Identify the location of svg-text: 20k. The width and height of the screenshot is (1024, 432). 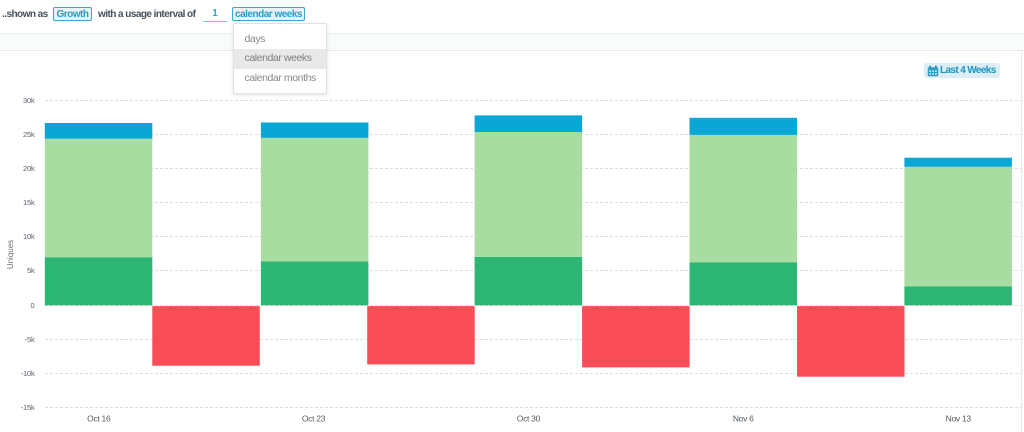
(29, 168).